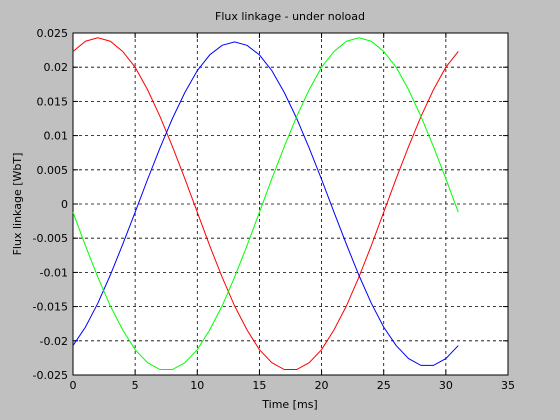  What do you see at coordinates (384, 385) in the screenshot?
I see `x-tick-label: 25` at bounding box center [384, 385].